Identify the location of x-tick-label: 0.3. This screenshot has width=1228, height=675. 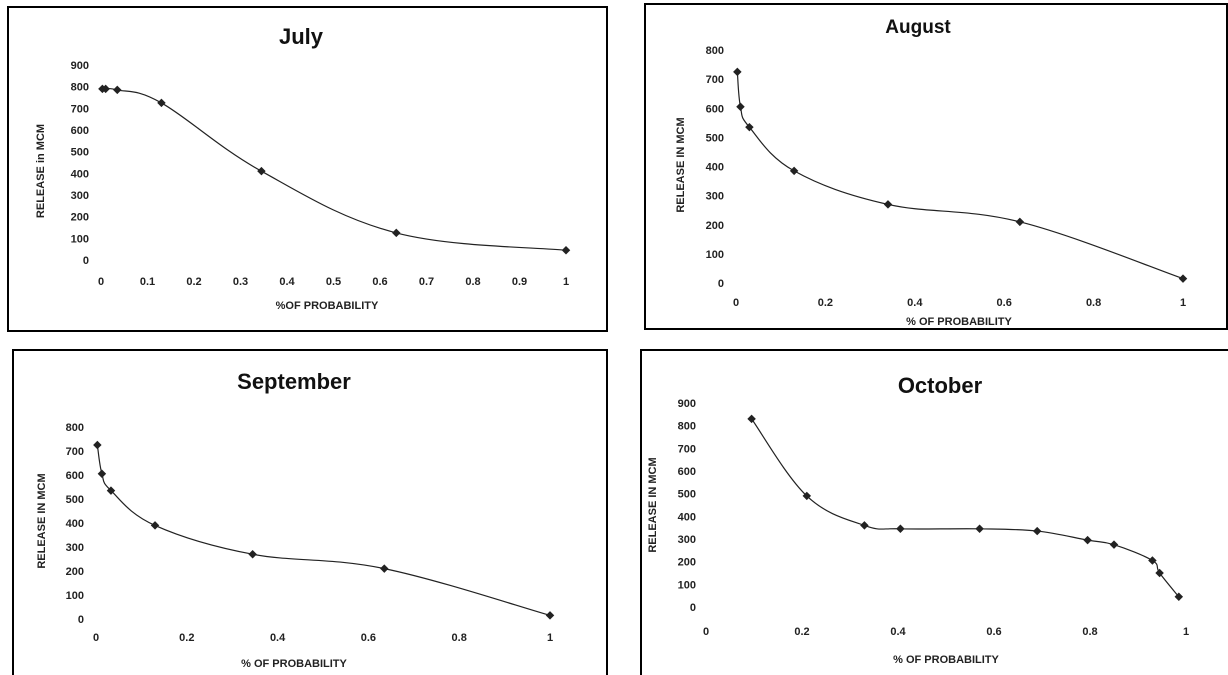
(240, 282).